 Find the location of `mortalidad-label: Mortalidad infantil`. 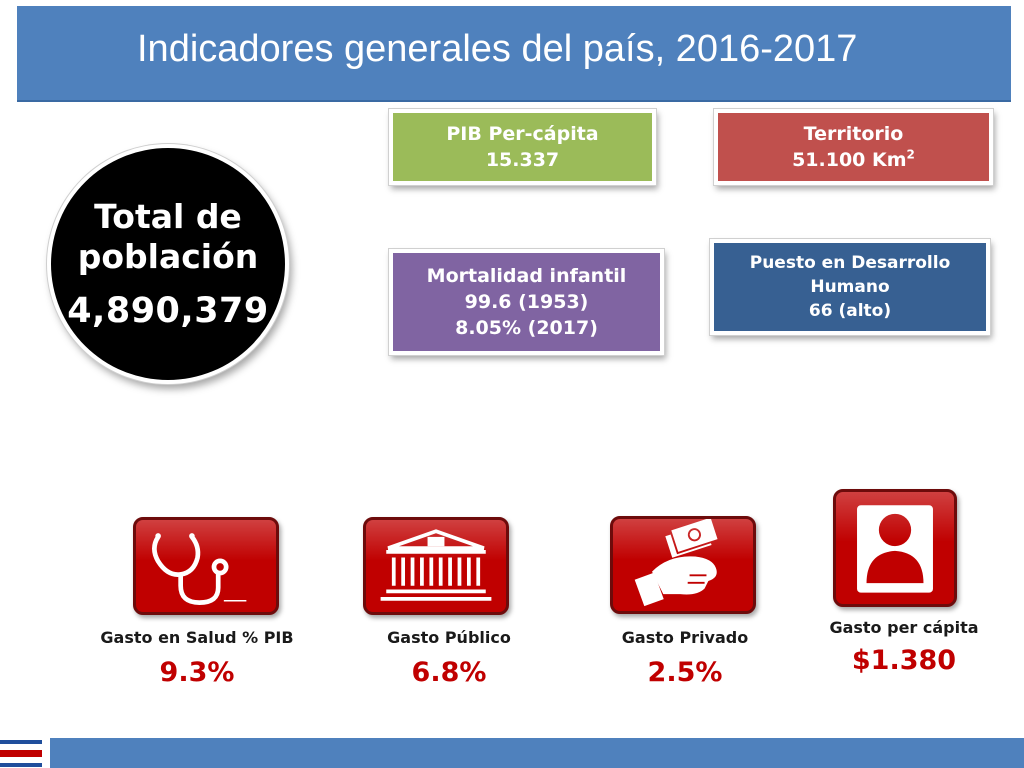

mortalidad-label: Mortalidad infantil is located at coordinates (526, 276).